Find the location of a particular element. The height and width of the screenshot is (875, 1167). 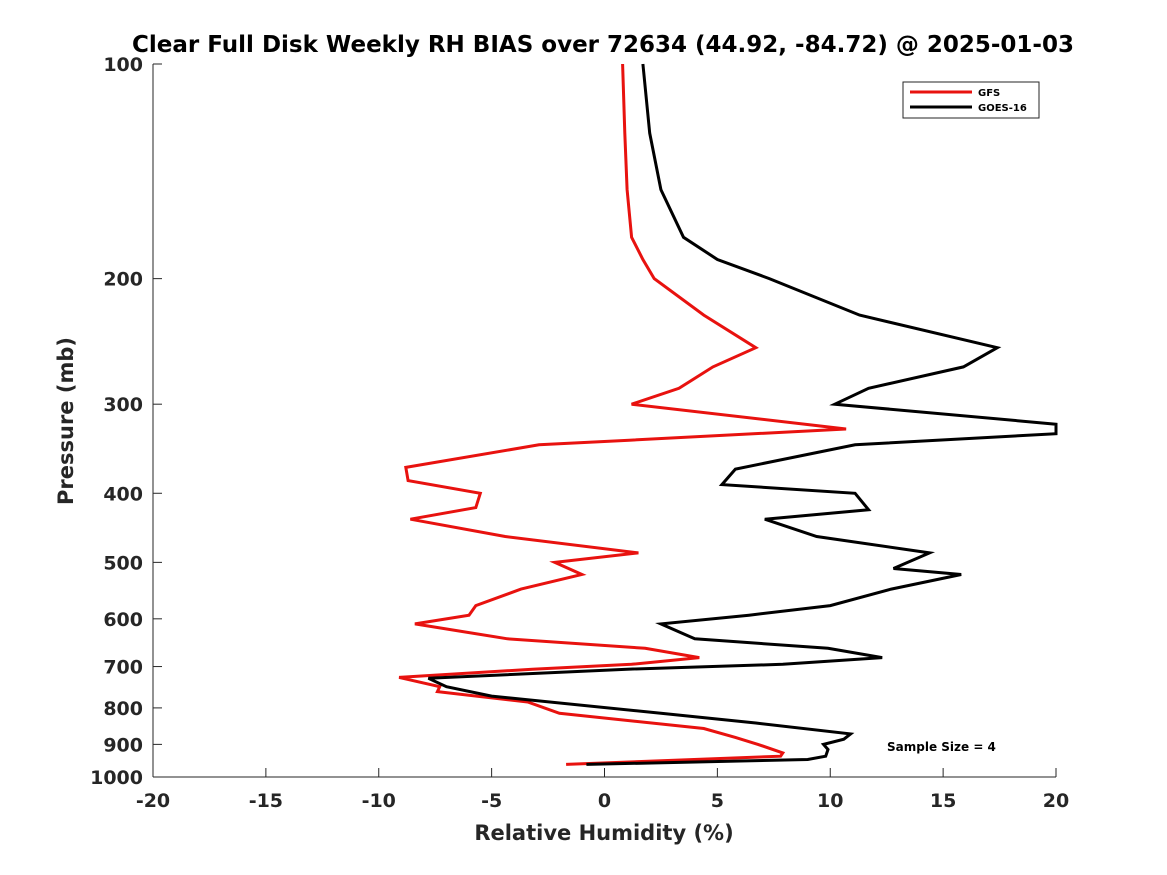

y-axis-label: Pressure (mb) is located at coordinates (66, 421).